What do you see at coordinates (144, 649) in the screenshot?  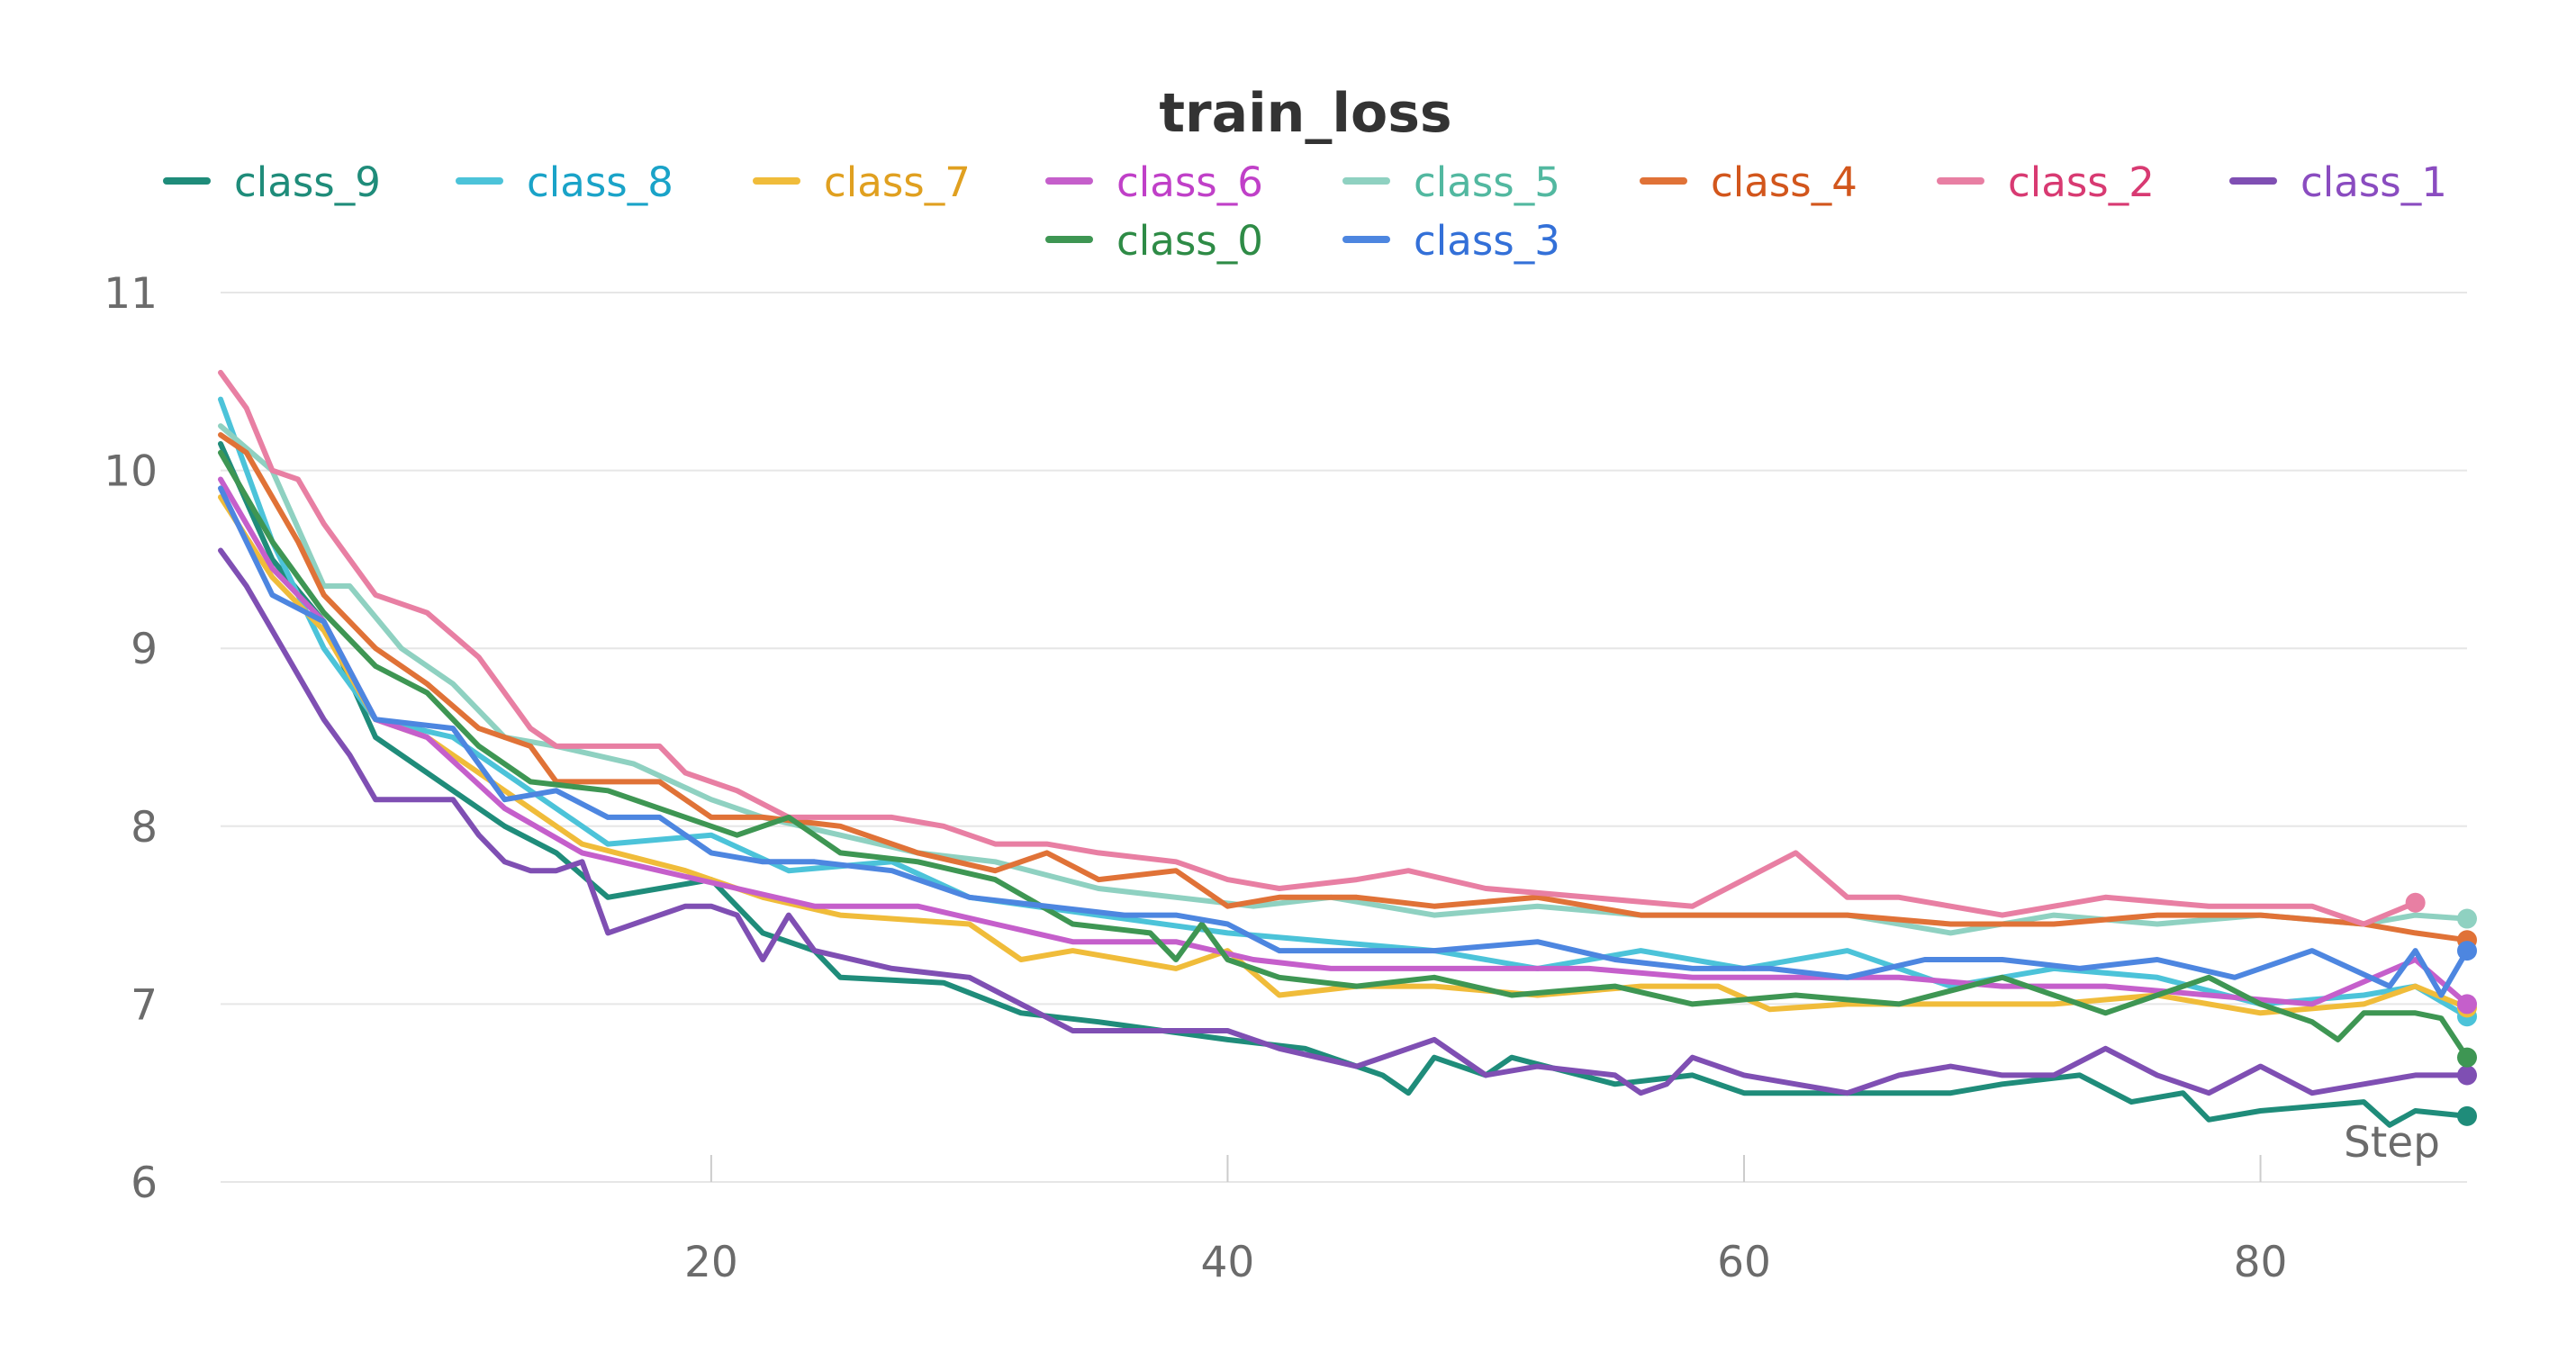 I see `y-tick-label: 9` at bounding box center [144, 649].